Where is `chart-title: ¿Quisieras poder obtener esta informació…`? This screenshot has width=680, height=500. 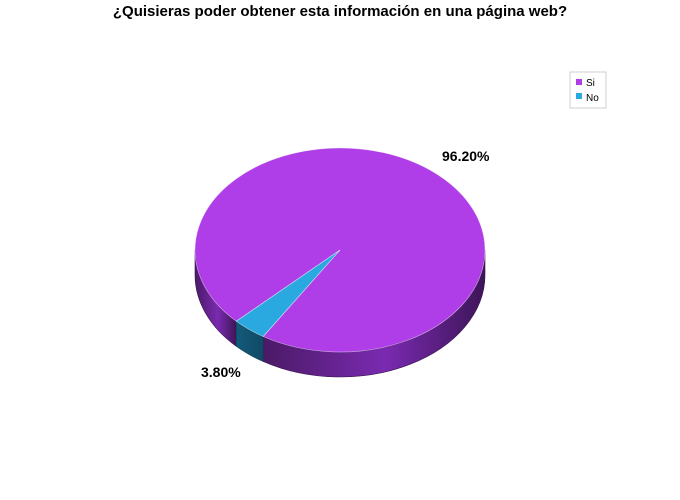 chart-title: ¿Quisieras poder obtener esta informació… is located at coordinates (340, 11).